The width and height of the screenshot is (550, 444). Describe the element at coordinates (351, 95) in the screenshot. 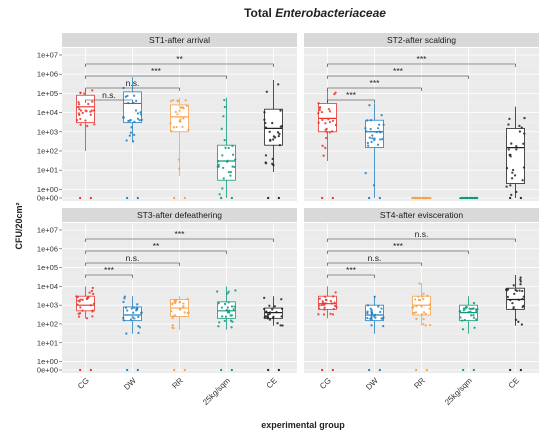

I see `significance-label: ***` at that location.